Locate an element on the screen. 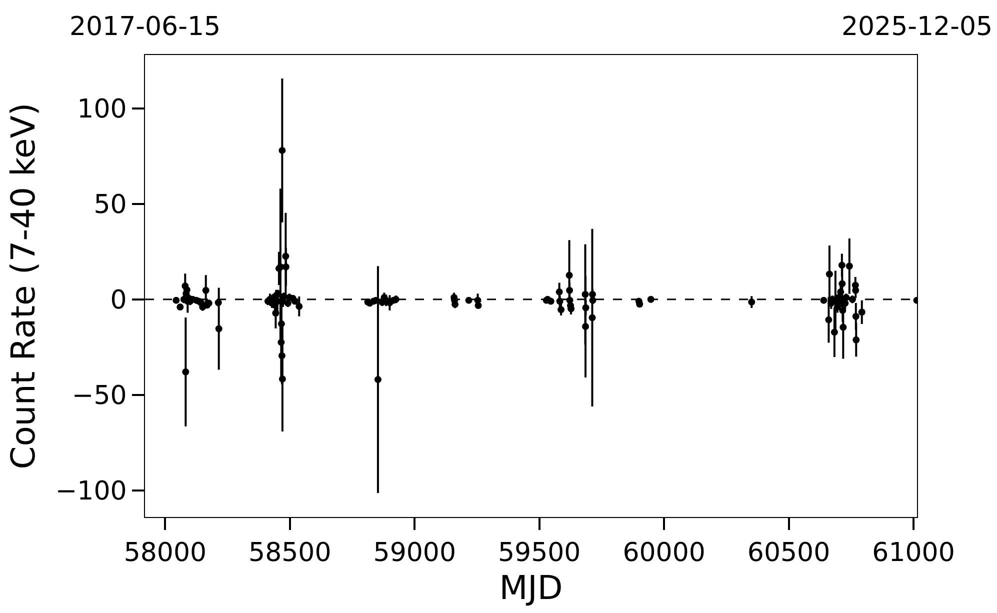  x-tick-label: 60500 is located at coordinates (788, 553).